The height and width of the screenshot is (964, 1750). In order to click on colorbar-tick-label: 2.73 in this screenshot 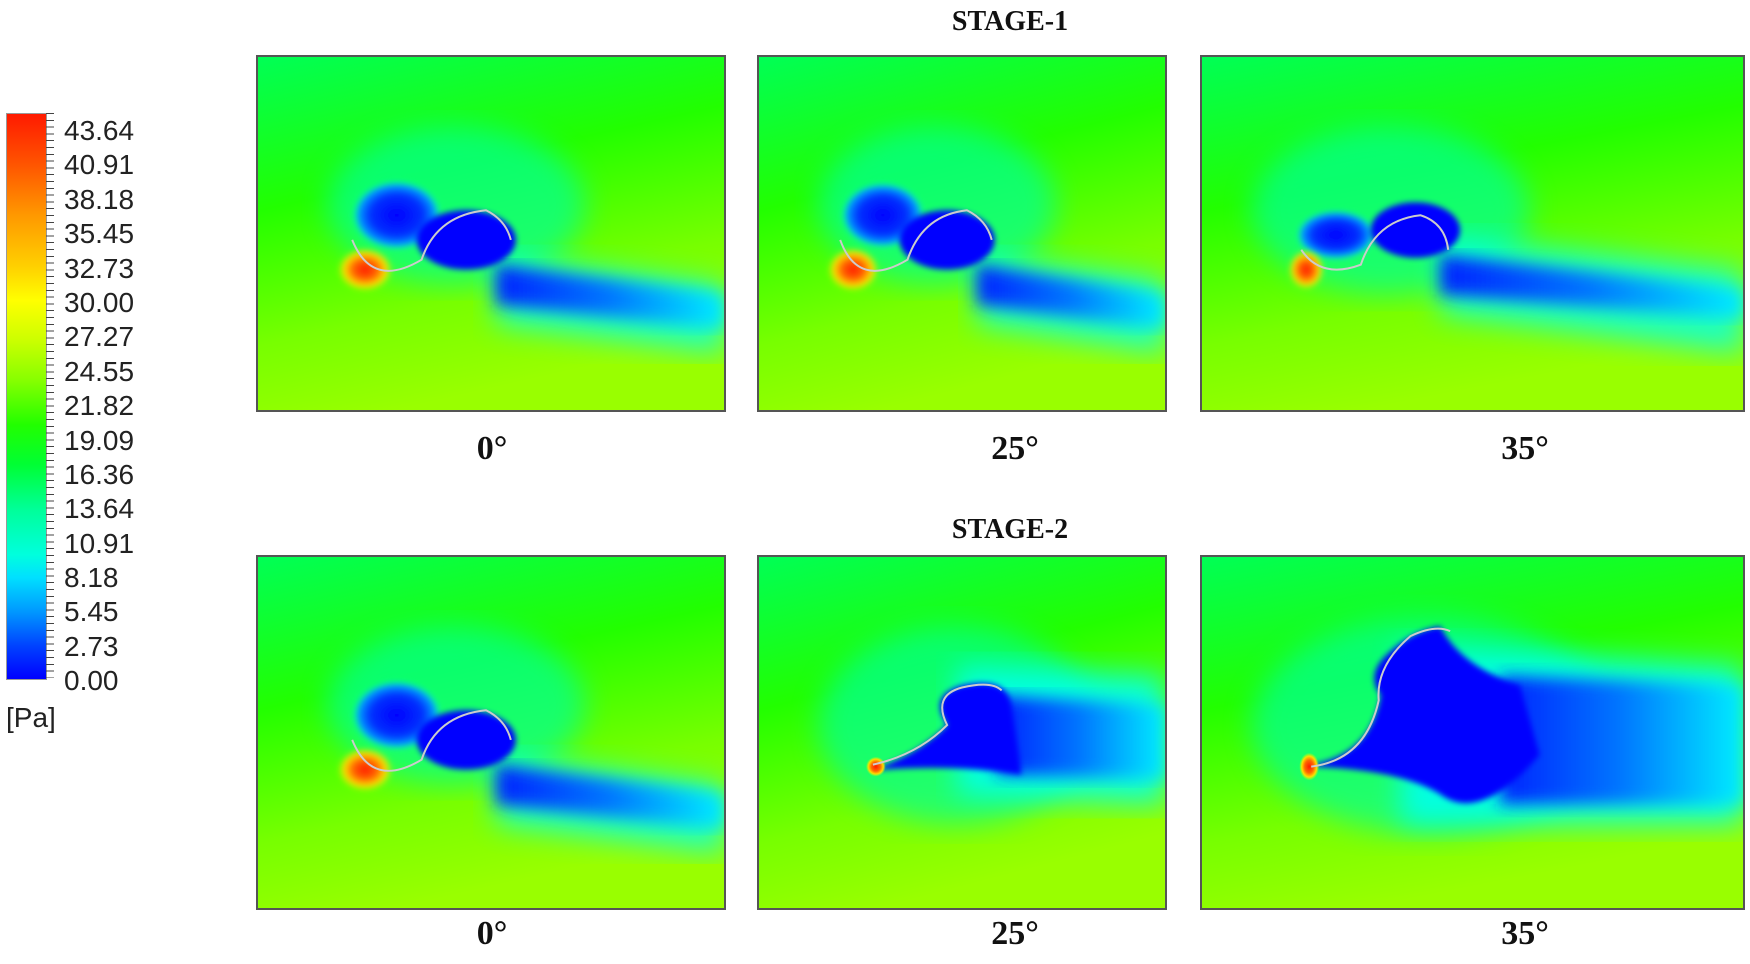, I will do `click(91, 646)`.